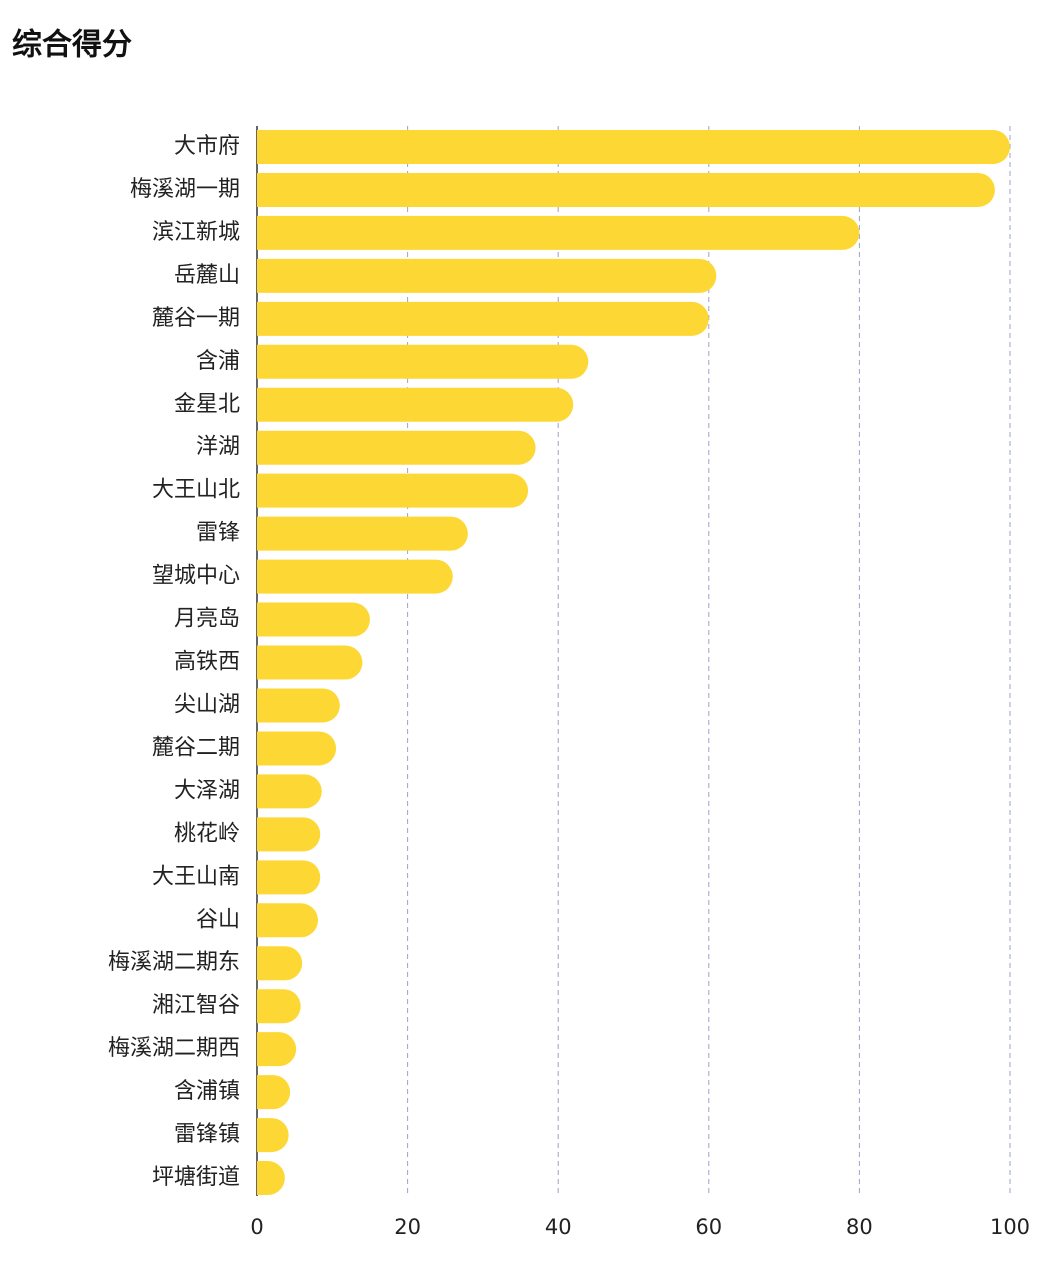  Describe the element at coordinates (407, 1227) in the screenshot. I see `x-tick-label: 20` at that location.